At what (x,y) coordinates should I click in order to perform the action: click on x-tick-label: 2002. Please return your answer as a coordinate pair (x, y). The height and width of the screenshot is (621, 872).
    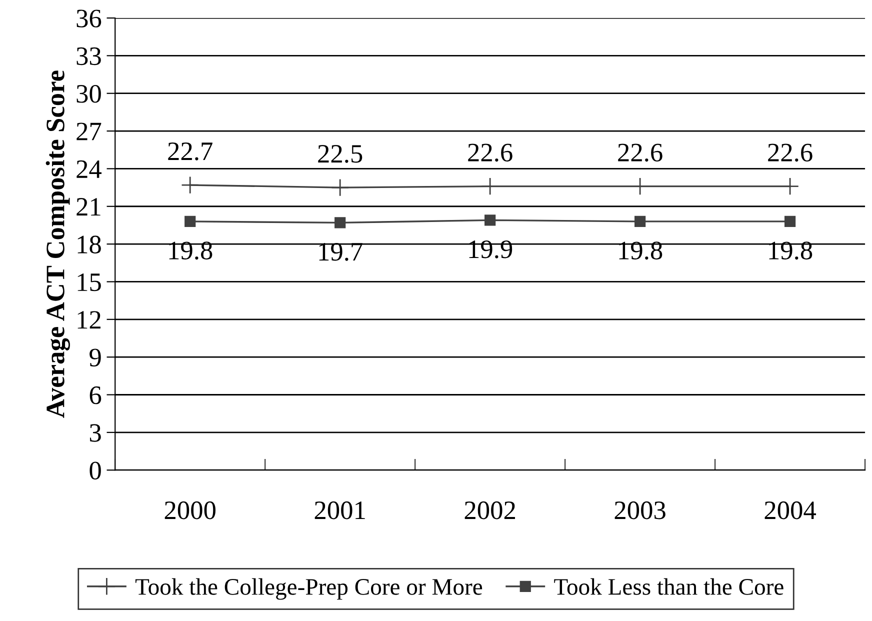
    Looking at the image, I should click on (489, 510).